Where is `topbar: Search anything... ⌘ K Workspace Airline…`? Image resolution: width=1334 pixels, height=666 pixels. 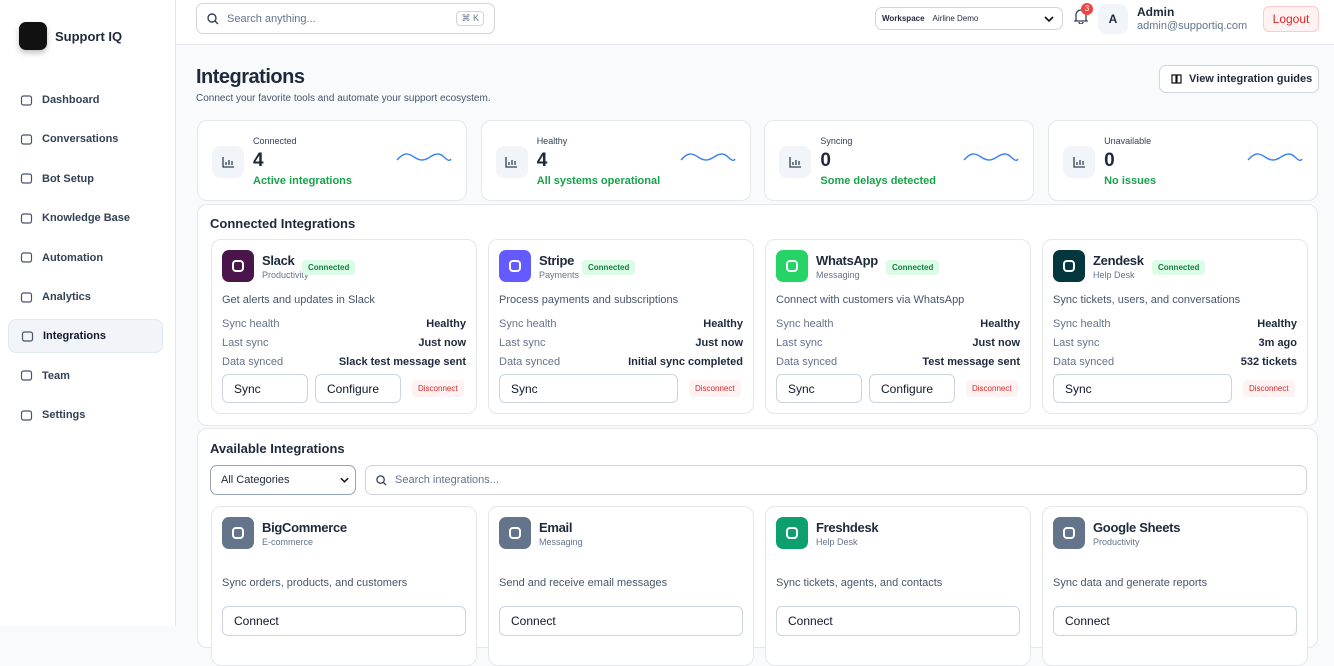 topbar: Search anything... ⌘ K Workspace Airline… is located at coordinates (755, 22).